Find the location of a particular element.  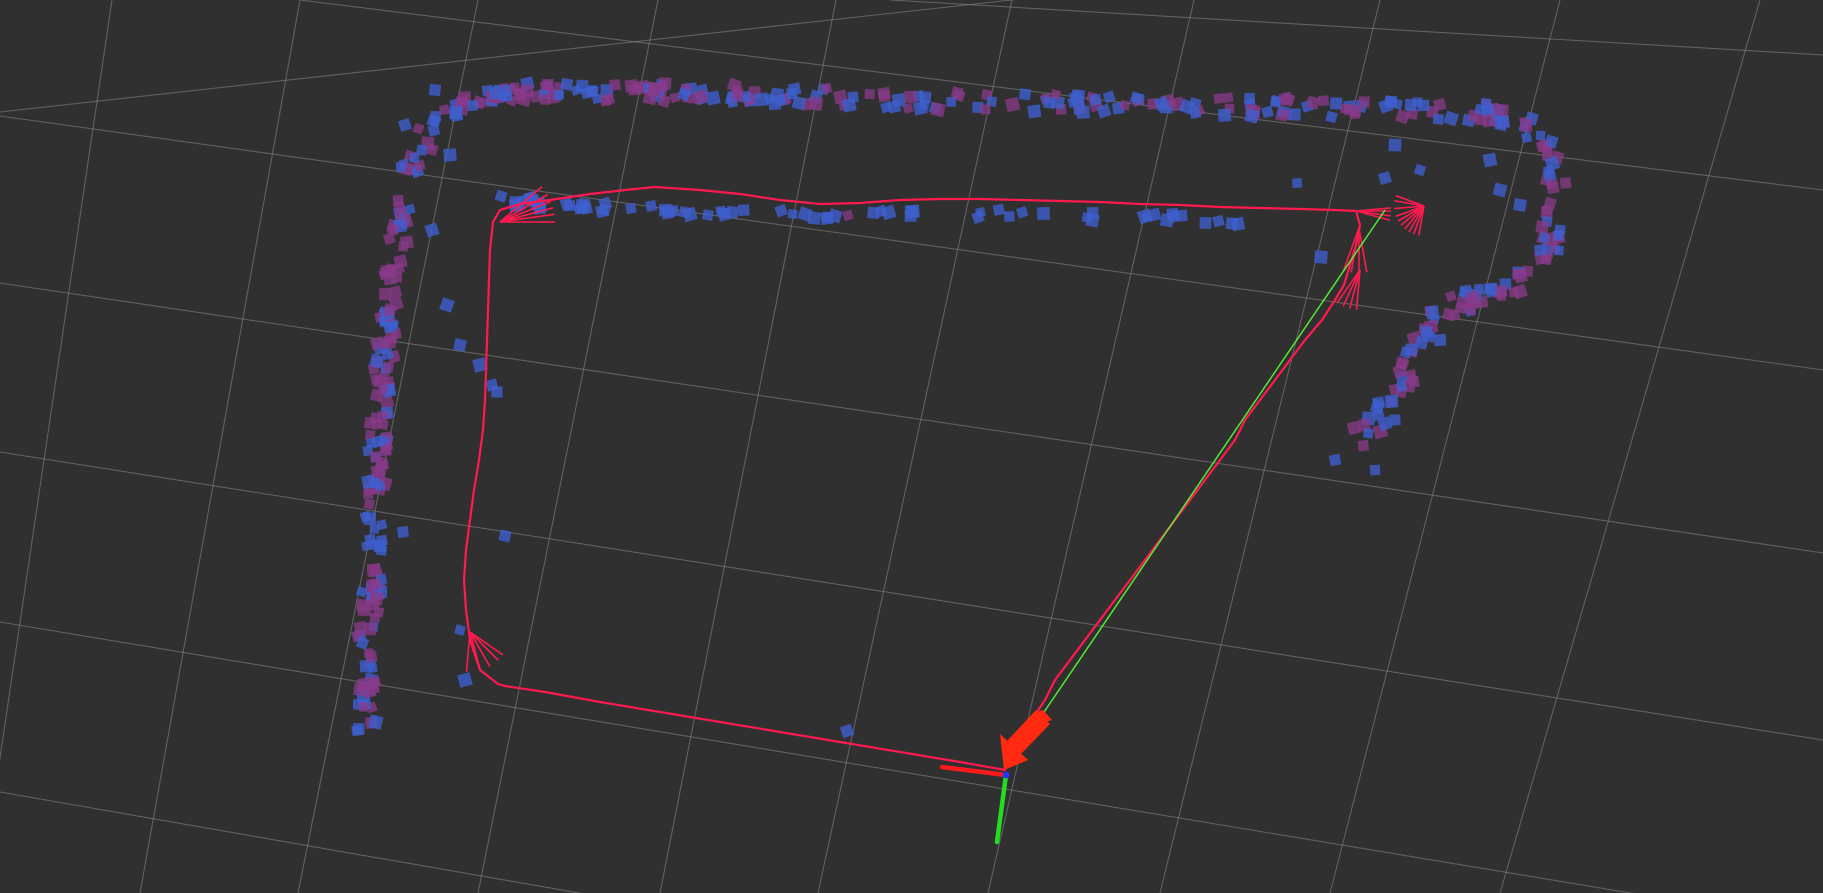

pose-arrow-body is located at coordinates (1028, 732).